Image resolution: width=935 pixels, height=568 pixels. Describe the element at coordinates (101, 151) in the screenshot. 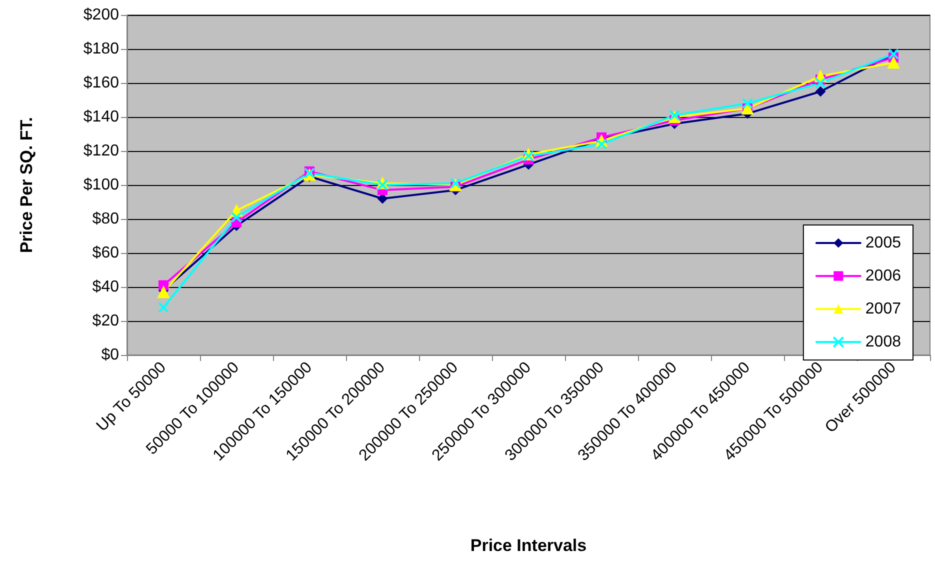

I see `y-tick-label: $120` at that location.